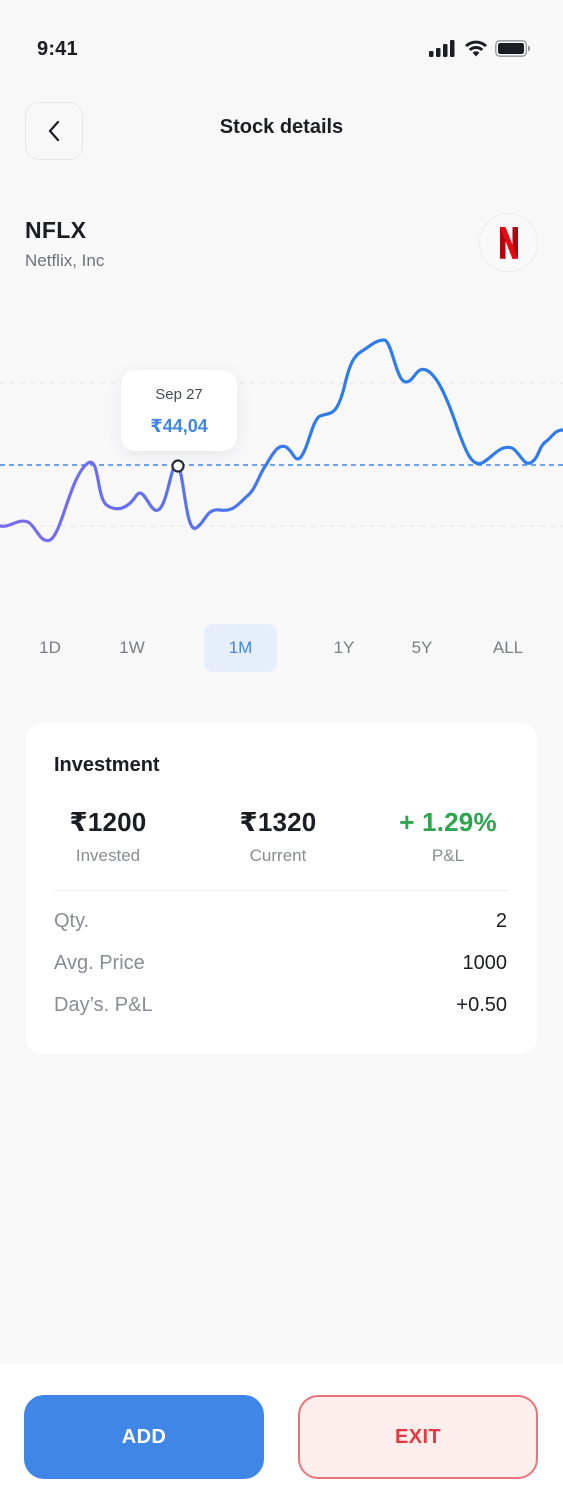 The width and height of the screenshot is (563, 1509). What do you see at coordinates (278, 855) in the screenshot?
I see `current-label: Current` at bounding box center [278, 855].